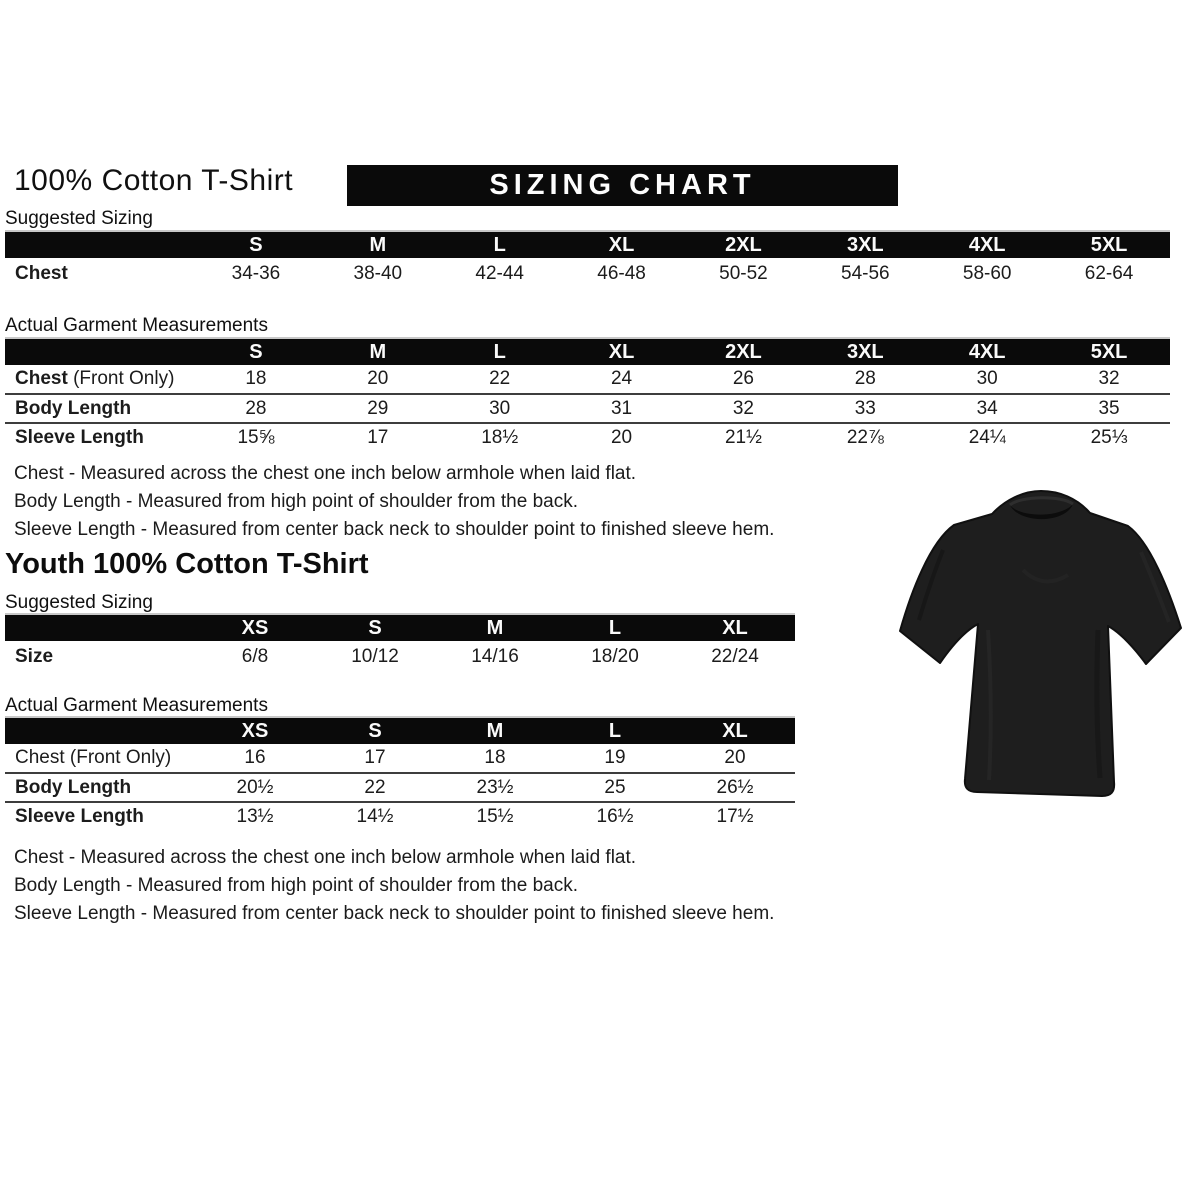 Image resolution: width=1200 pixels, height=1200 pixels. What do you see at coordinates (1109, 437) in the screenshot?
I see `measurement-value: 25⅓` at bounding box center [1109, 437].